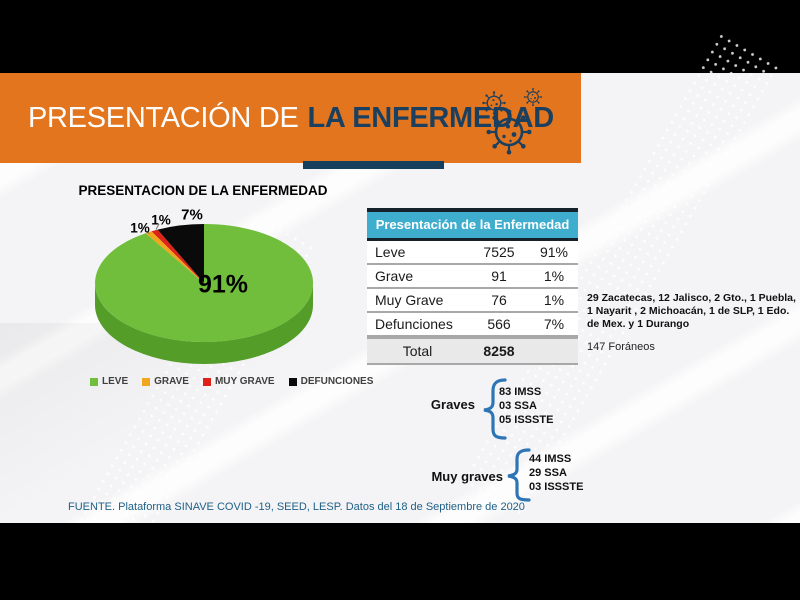 The image size is (800, 600). Describe the element at coordinates (146, 381) in the screenshot. I see `legend-swatch-grave` at that location.